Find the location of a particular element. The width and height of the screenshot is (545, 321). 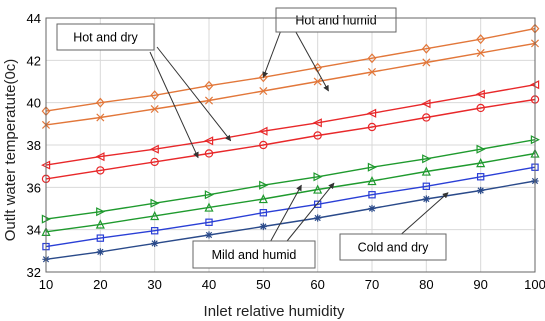

y-tick-label: 44 is located at coordinates (34, 18).